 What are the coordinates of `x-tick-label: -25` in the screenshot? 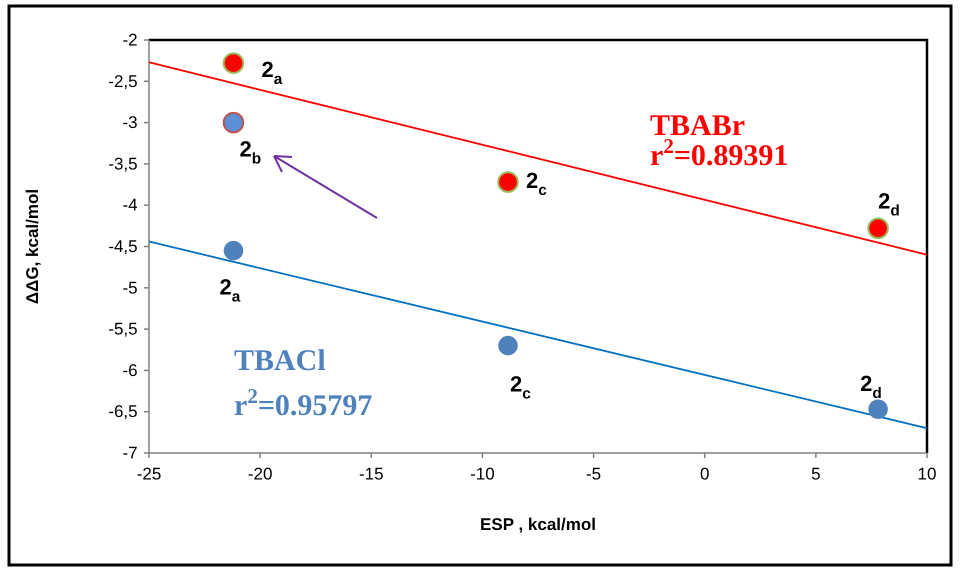 It's located at (149, 474).